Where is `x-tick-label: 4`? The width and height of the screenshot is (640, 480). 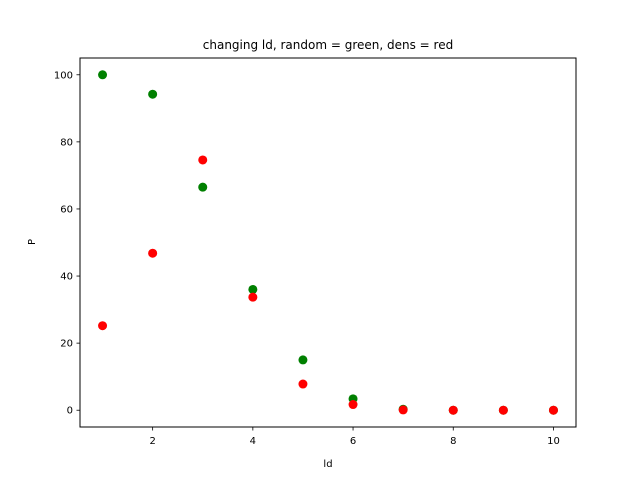
x-tick-label: 4 is located at coordinates (253, 441).